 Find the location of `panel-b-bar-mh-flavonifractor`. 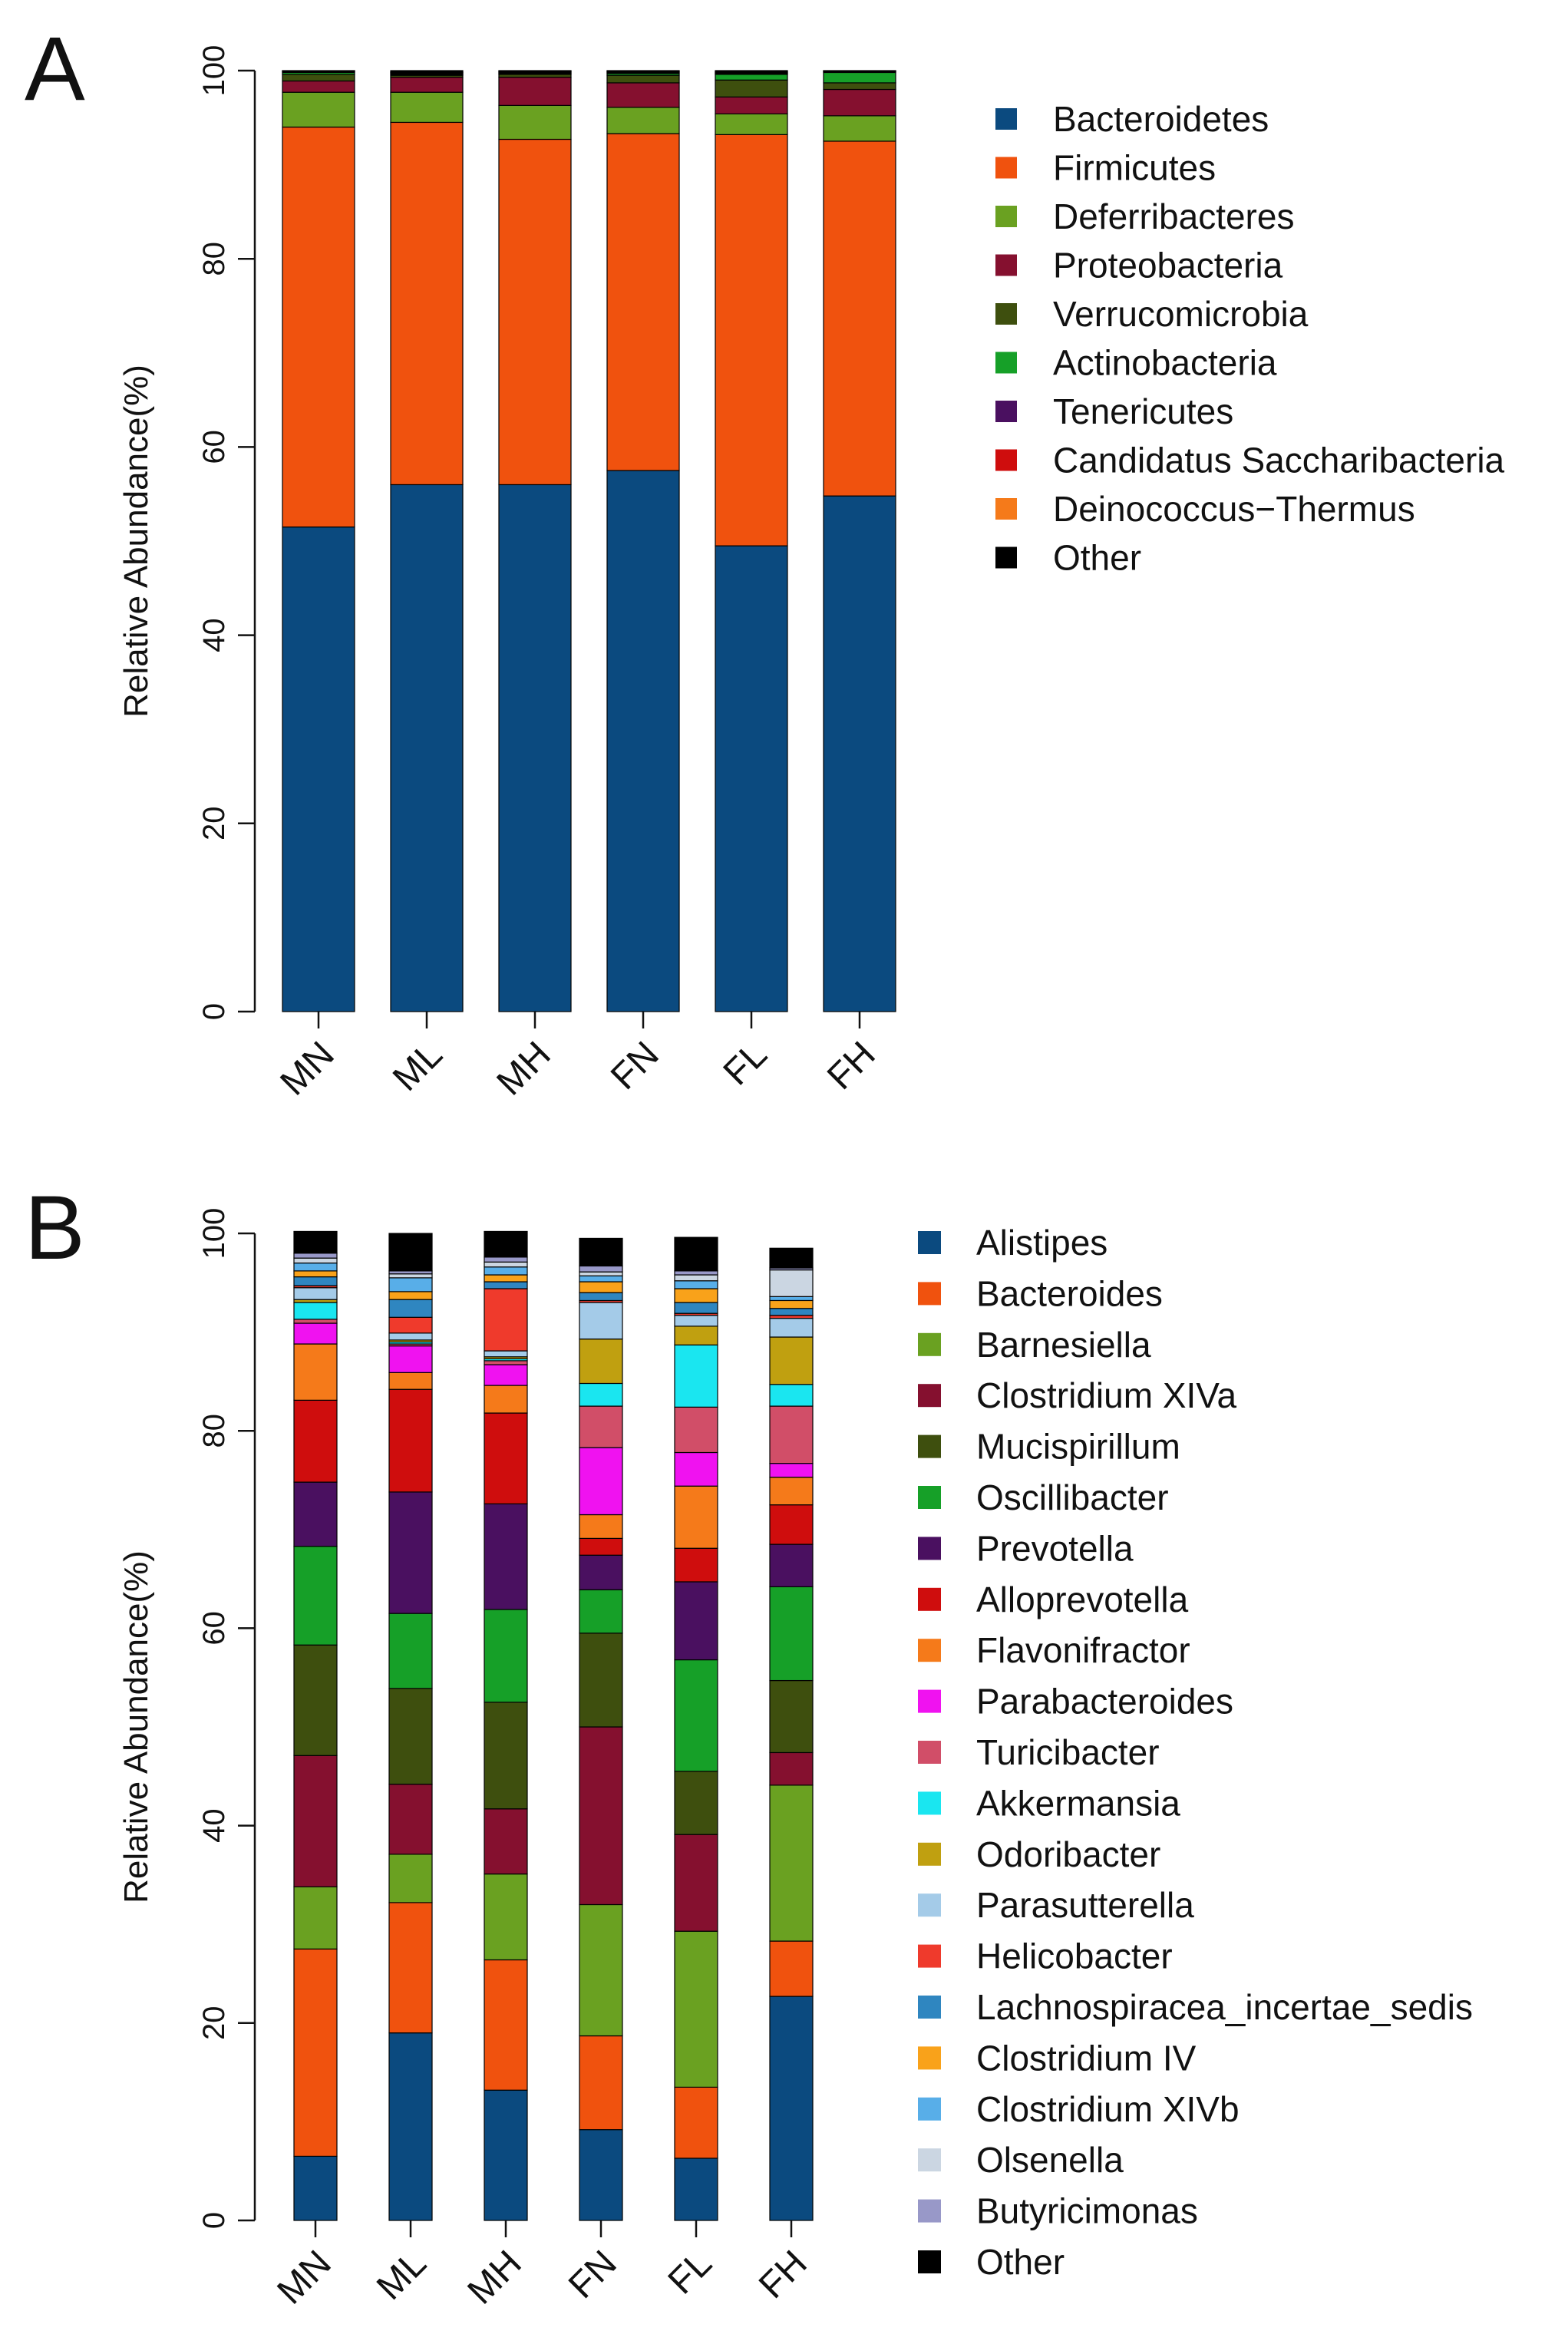

panel-b-bar-mh-flavonifractor is located at coordinates (506, 1399).